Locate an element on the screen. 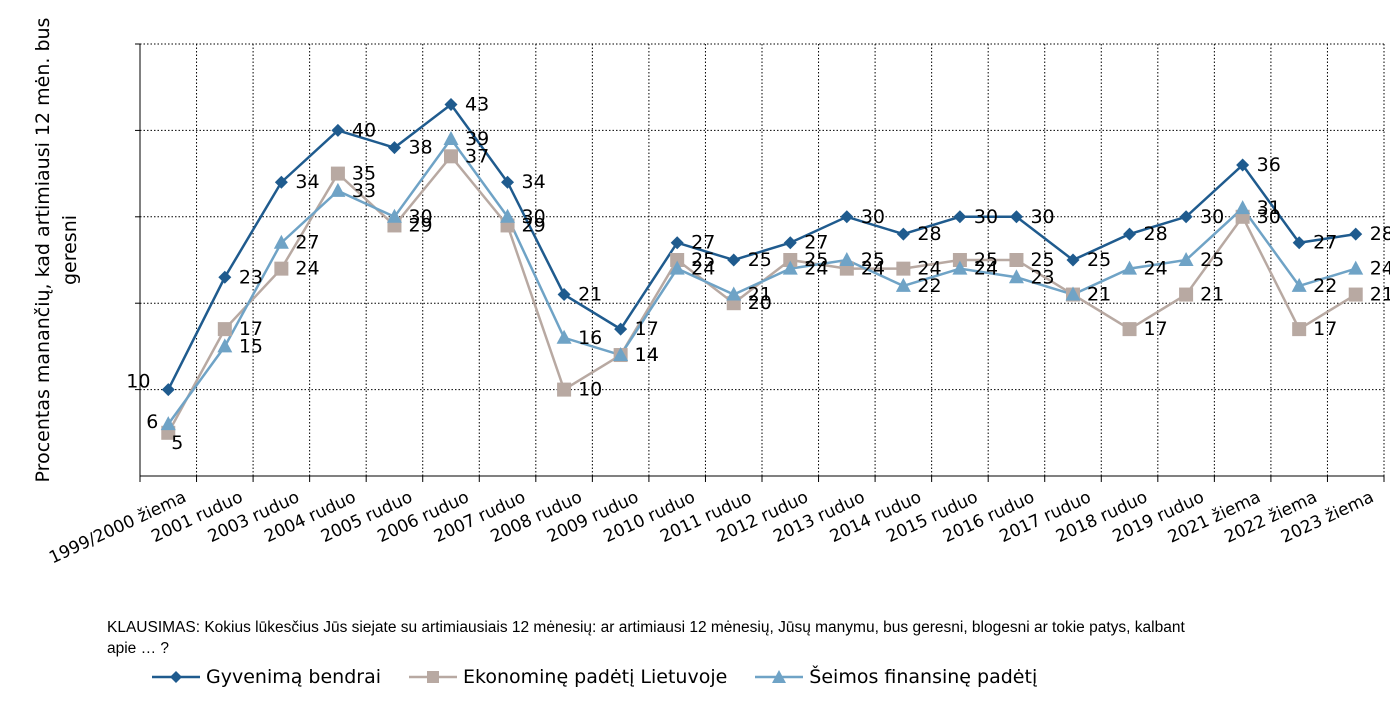 This screenshot has height=707, width=1390. data-label: 43 is located at coordinates (477, 104).